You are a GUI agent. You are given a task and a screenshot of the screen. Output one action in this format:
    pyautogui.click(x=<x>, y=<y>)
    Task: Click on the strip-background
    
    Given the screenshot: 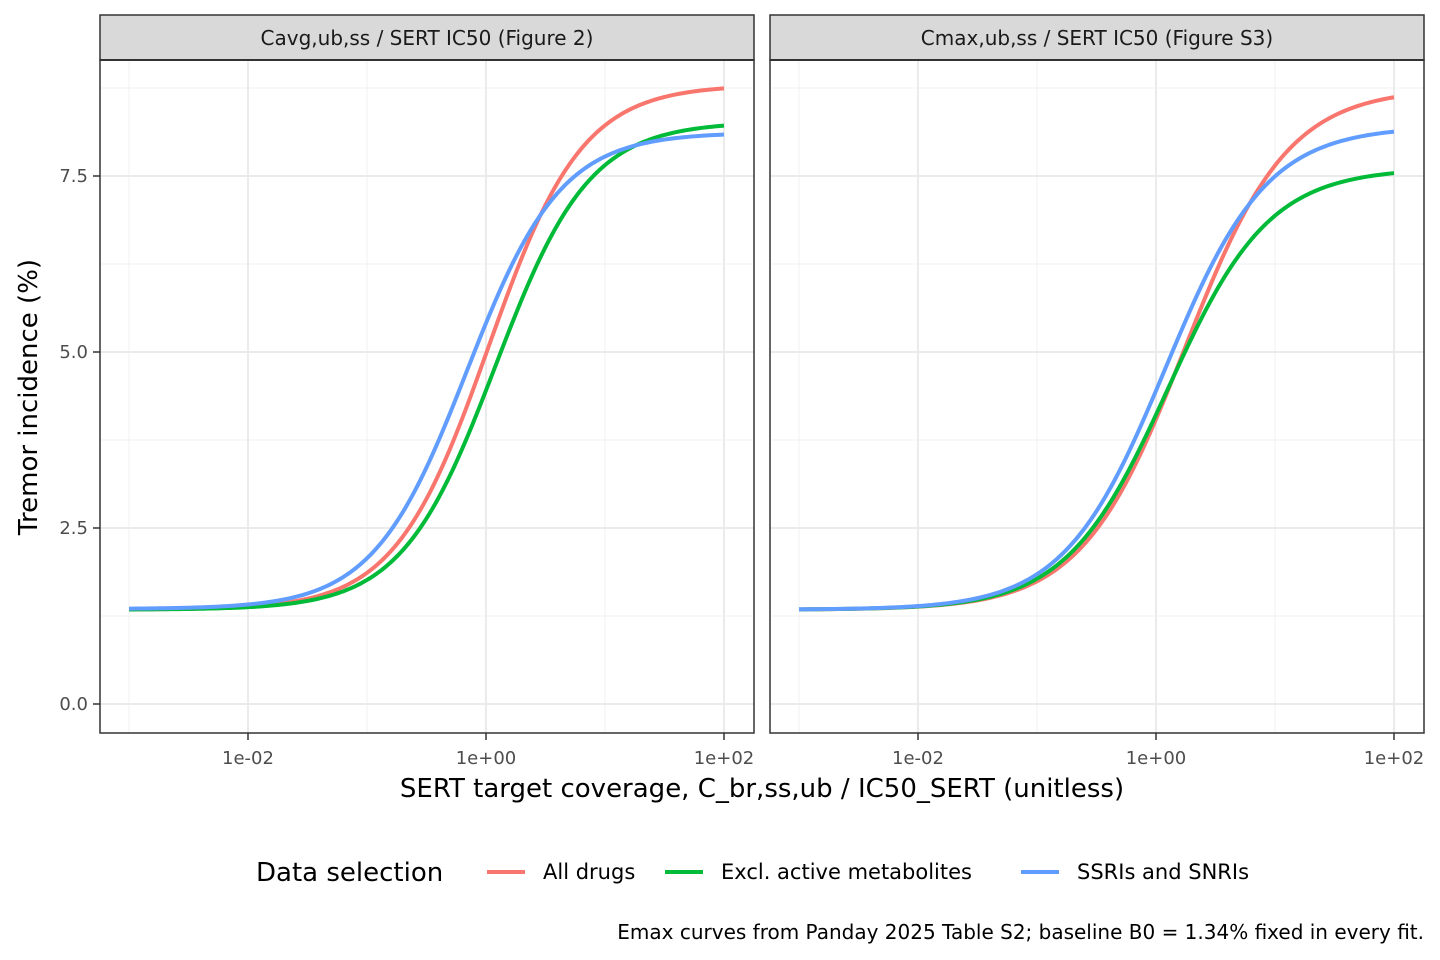 What is the action you would take?
    pyautogui.click(x=427, y=37)
    